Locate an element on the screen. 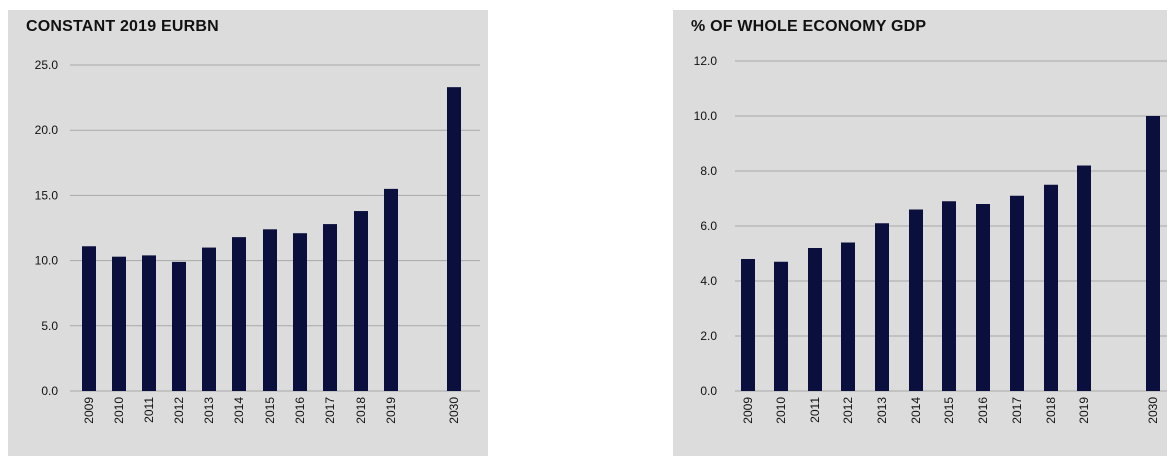  y-tick-label: 5.0 is located at coordinates (49, 326).